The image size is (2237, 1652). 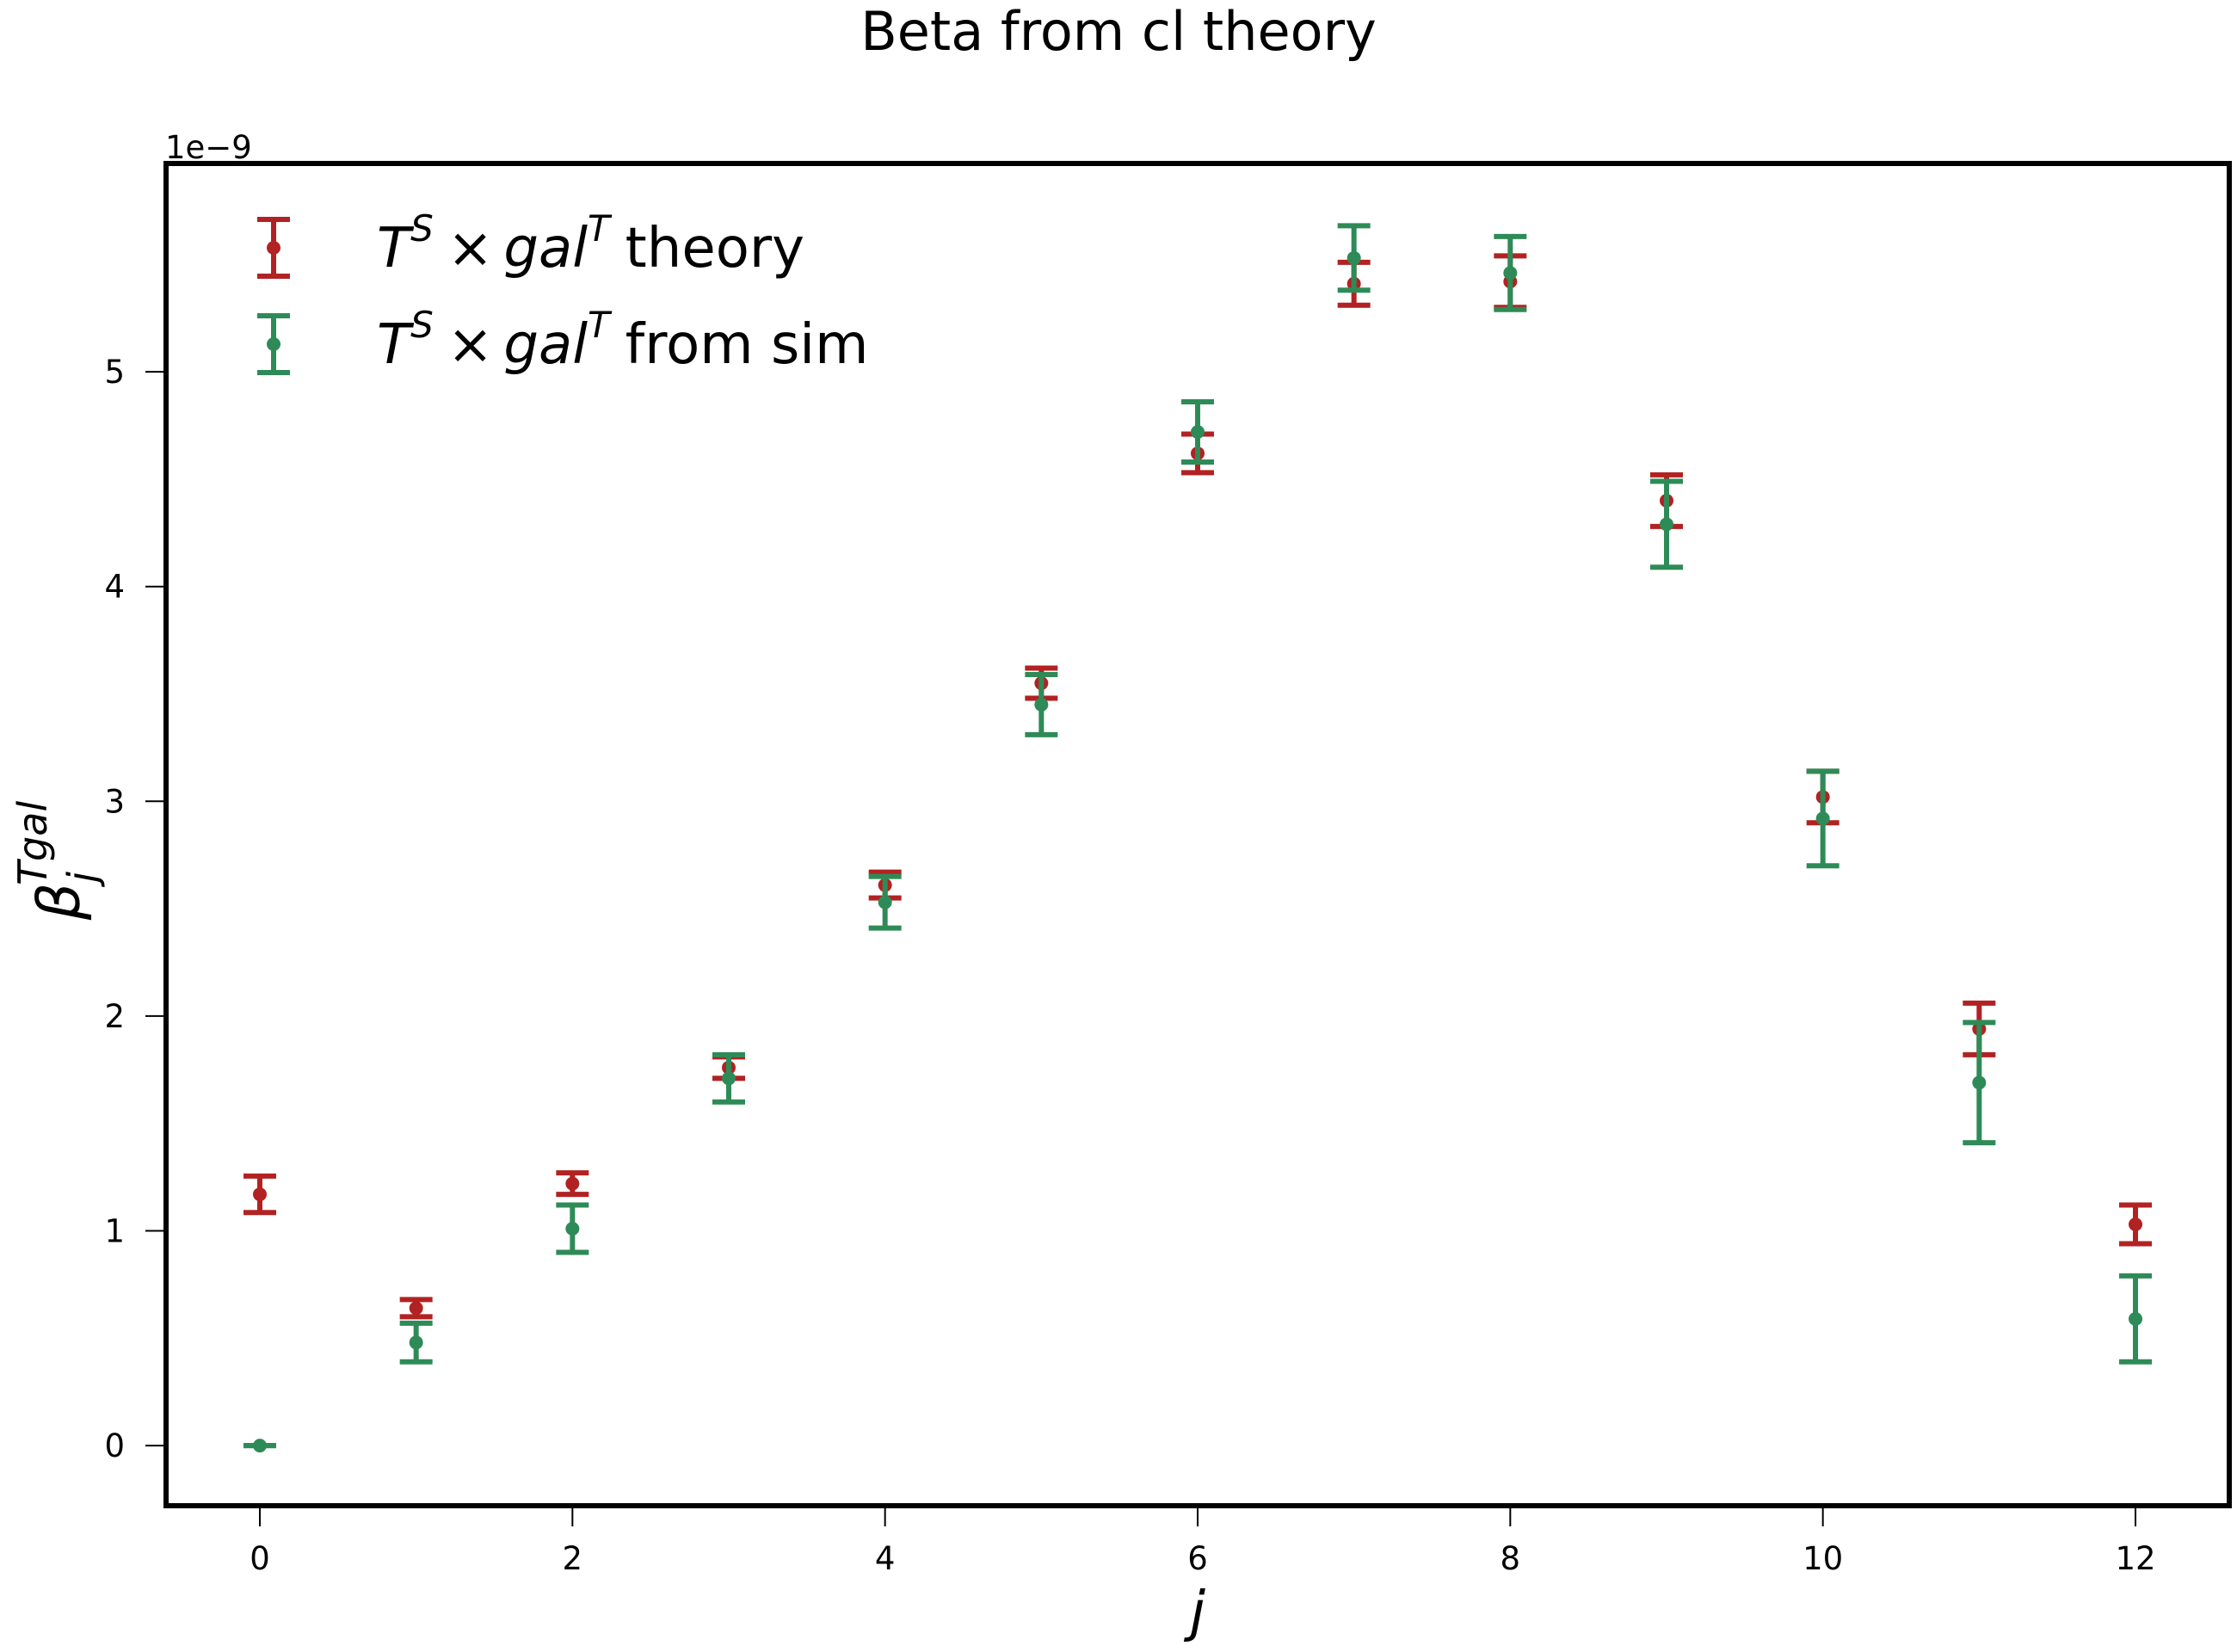 What do you see at coordinates (2135, 1558) in the screenshot?
I see `x-tick-label: 12` at bounding box center [2135, 1558].